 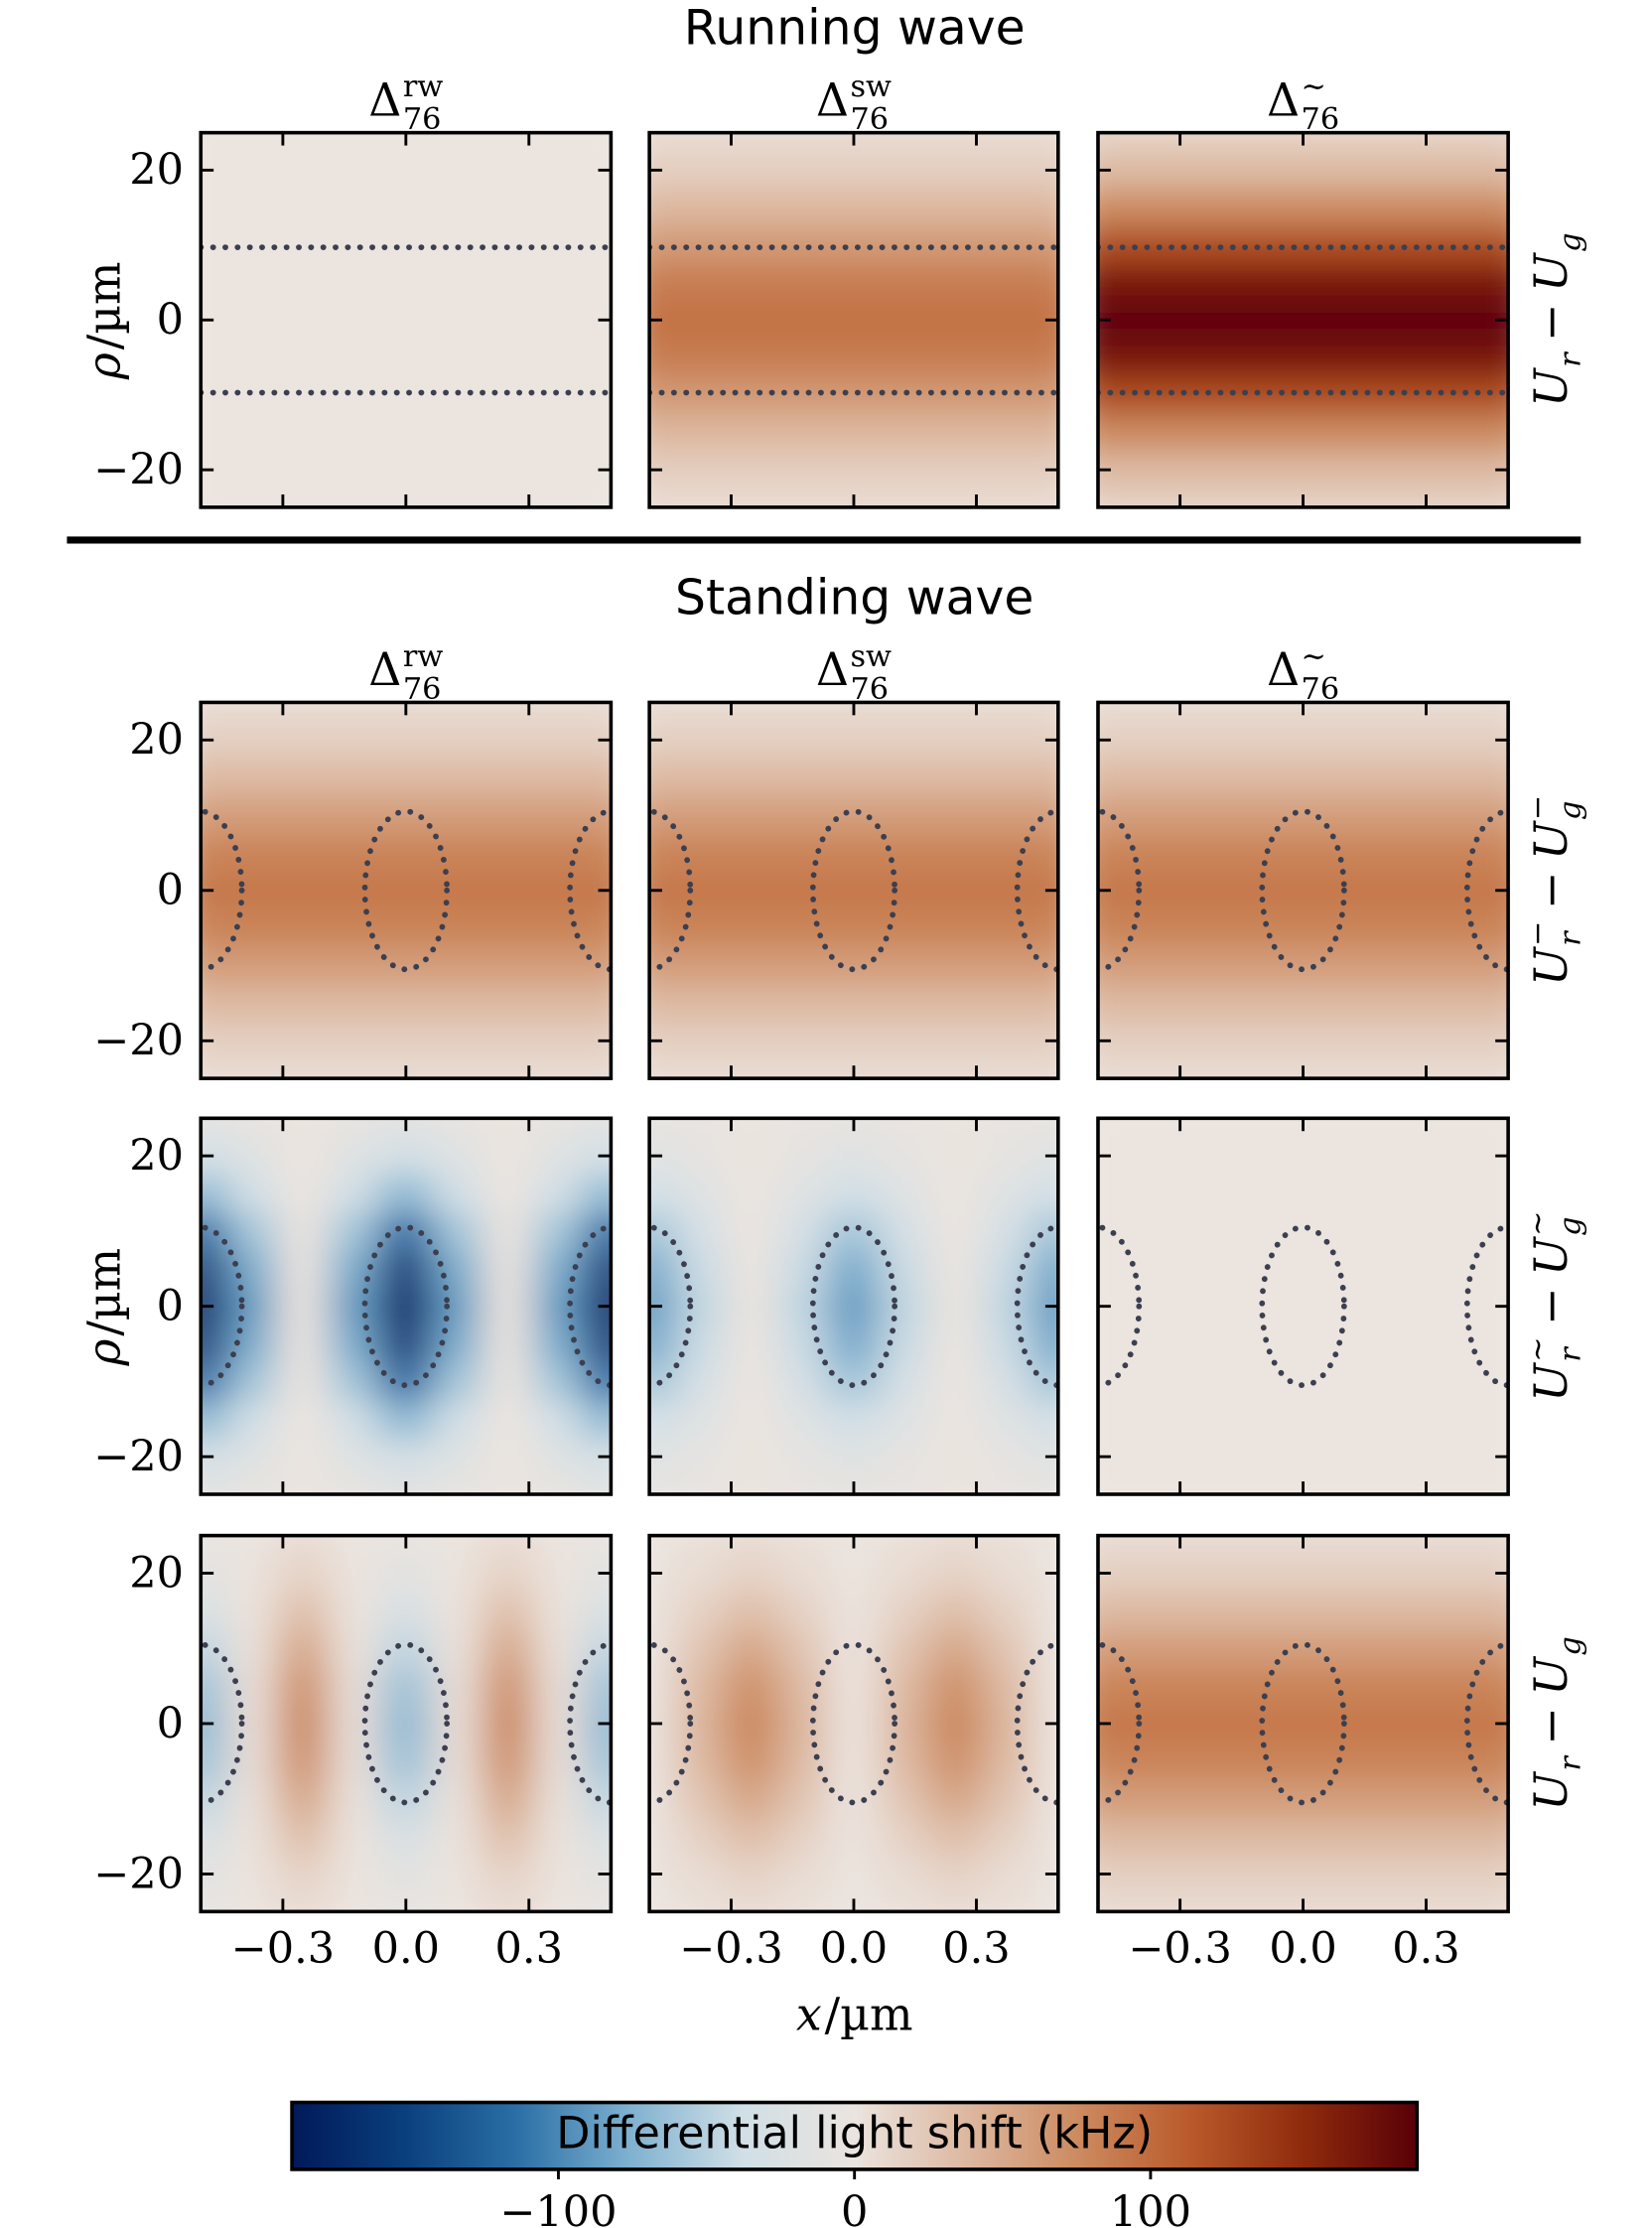 What do you see at coordinates (855, 2207) in the screenshot?
I see `colorbar-tick-label: 0` at bounding box center [855, 2207].